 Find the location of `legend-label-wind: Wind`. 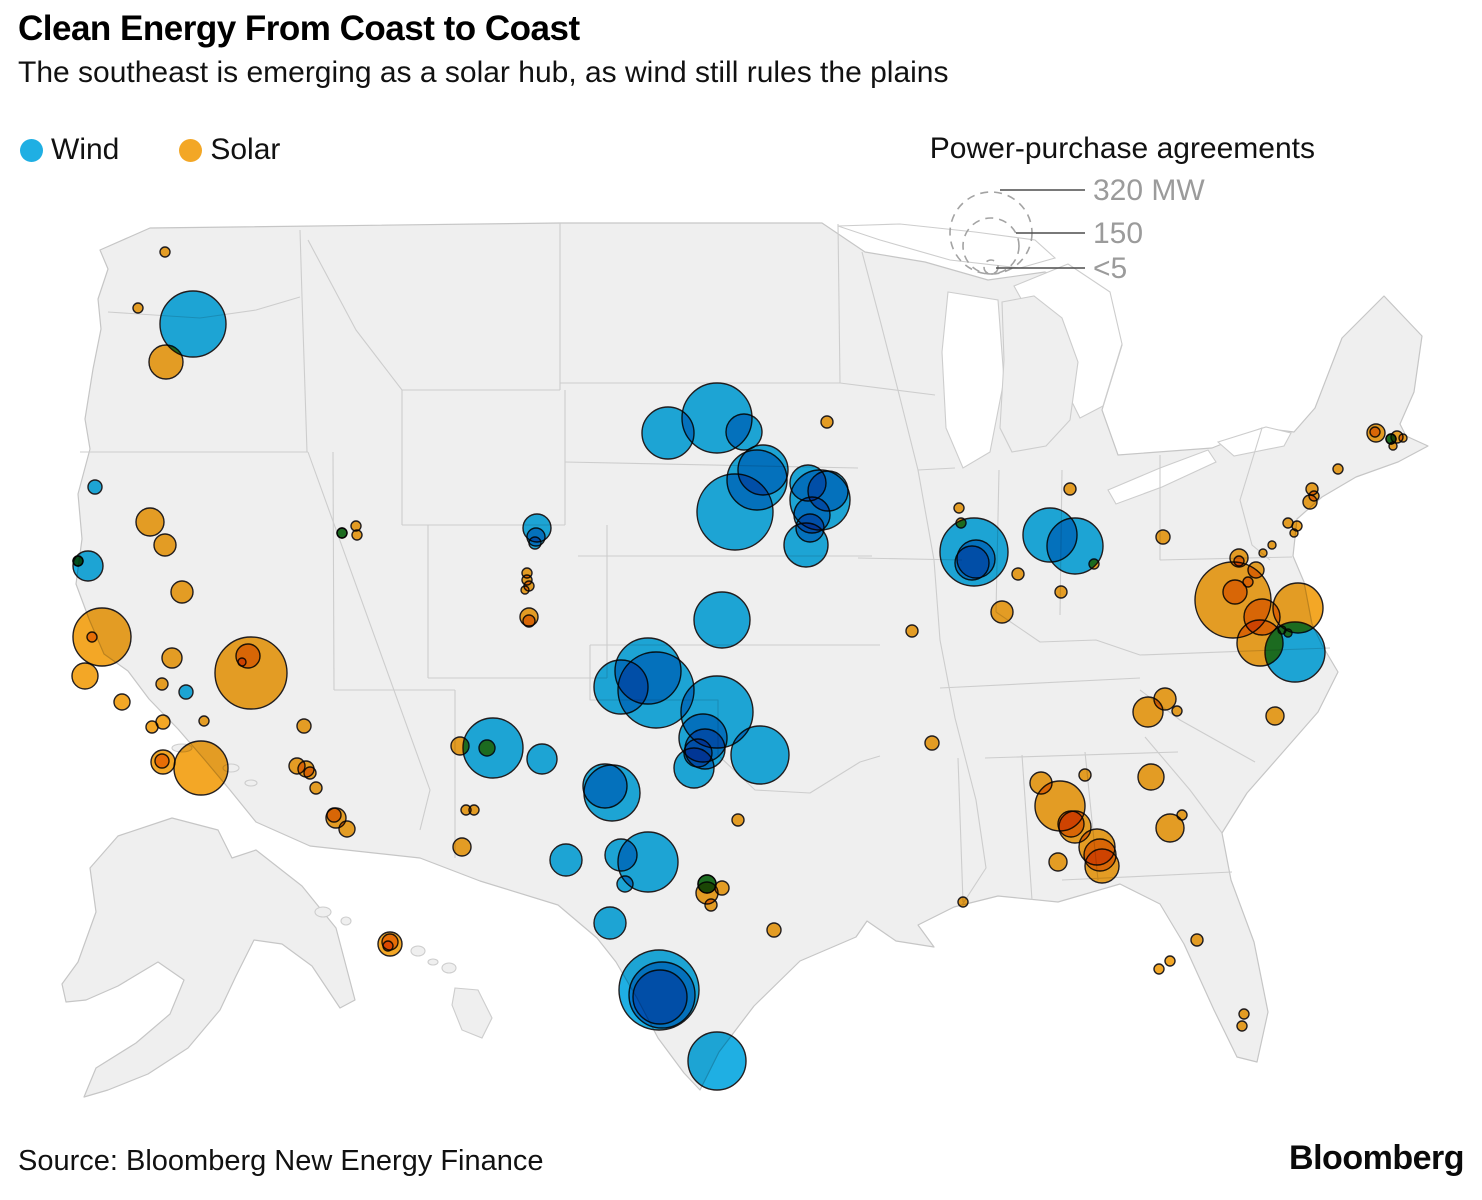

legend-label-wind: Wind is located at coordinates (85, 149).